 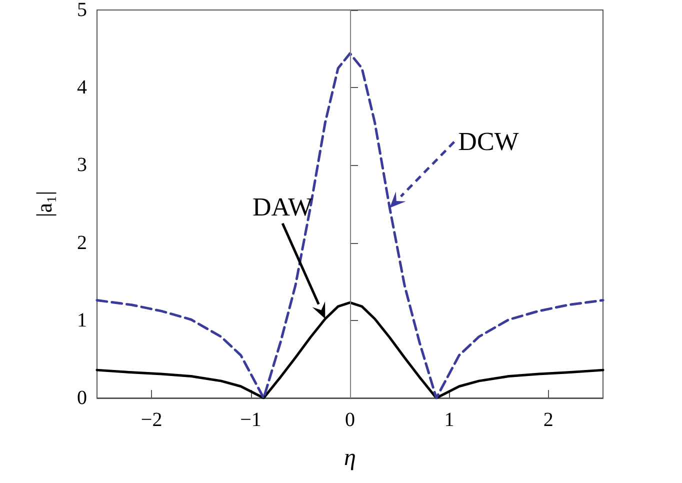 What do you see at coordinates (489, 141) in the screenshot?
I see `text: DCW` at bounding box center [489, 141].